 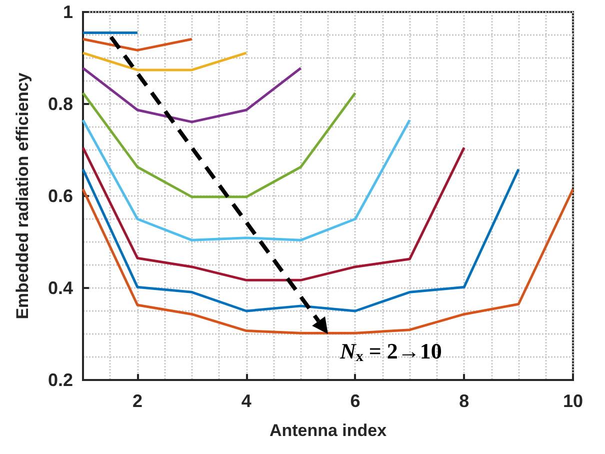 I want to click on y-tick-label: 0.4, so click(x=60, y=288).